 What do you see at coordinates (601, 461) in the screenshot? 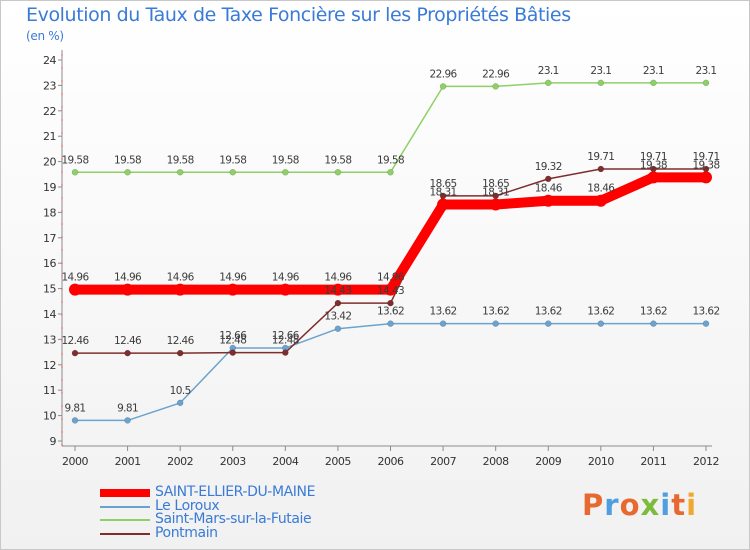
I see `x-tick-label: 2010` at bounding box center [601, 461].